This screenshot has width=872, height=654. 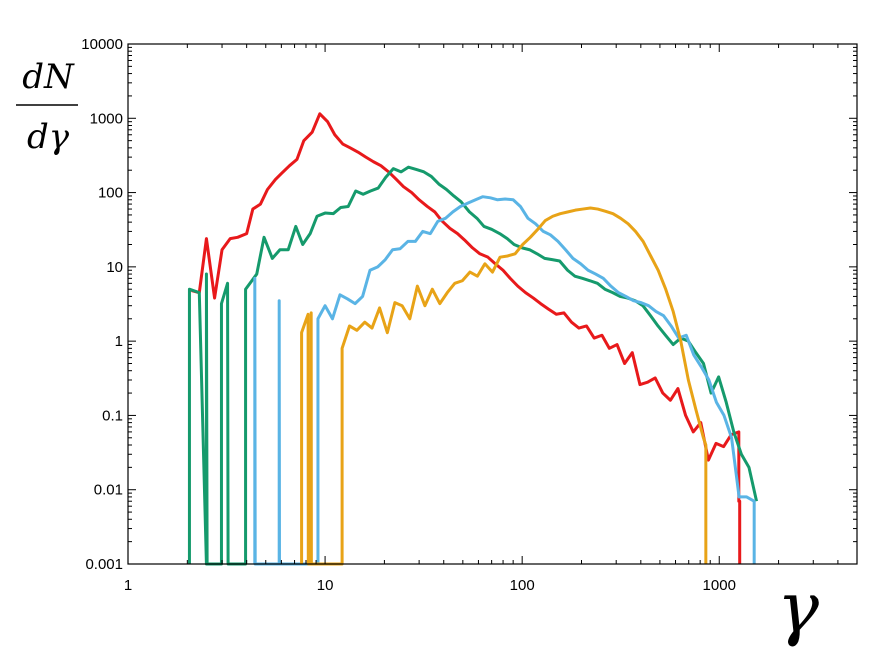 I want to click on x-tick-label: 1, so click(x=128, y=585).